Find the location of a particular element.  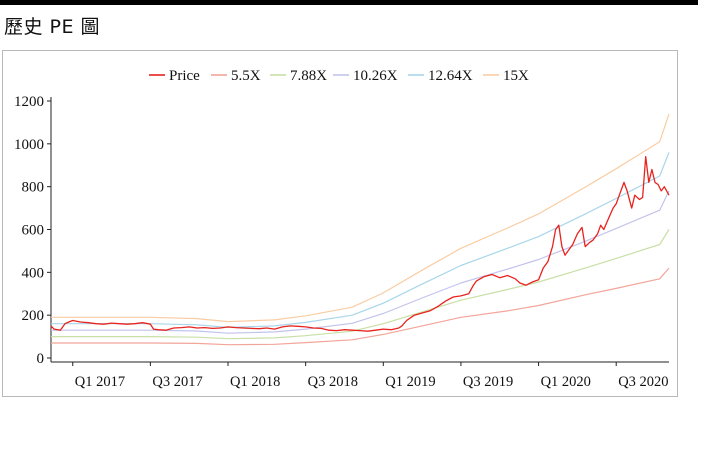

y-tick-label: 200 is located at coordinates (33, 316).